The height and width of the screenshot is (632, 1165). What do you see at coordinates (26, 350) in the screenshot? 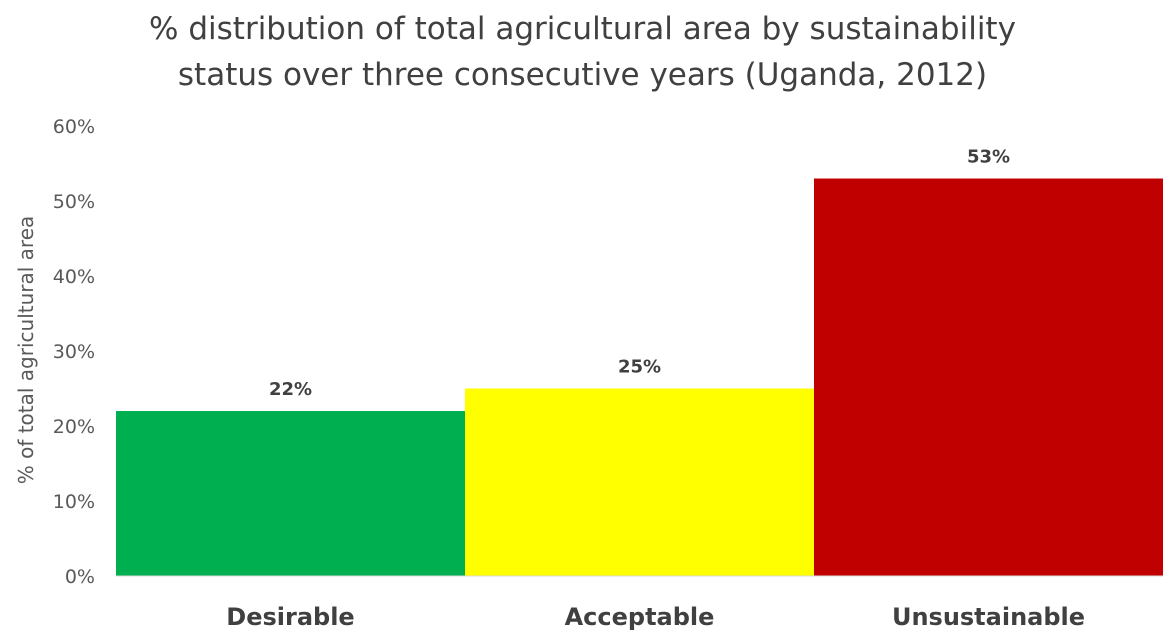
I see `y-axis-label: % of total agricultural area` at bounding box center [26, 350].